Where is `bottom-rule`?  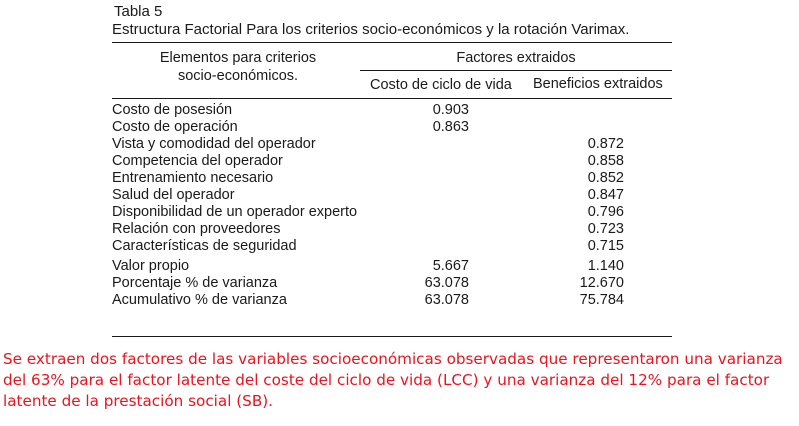
bottom-rule is located at coordinates (392, 336).